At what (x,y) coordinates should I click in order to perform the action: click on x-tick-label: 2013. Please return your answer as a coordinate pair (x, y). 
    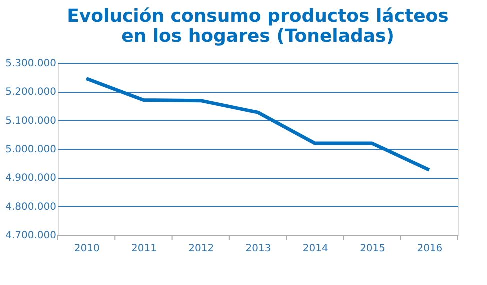
    Looking at the image, I should click on (259, 249).